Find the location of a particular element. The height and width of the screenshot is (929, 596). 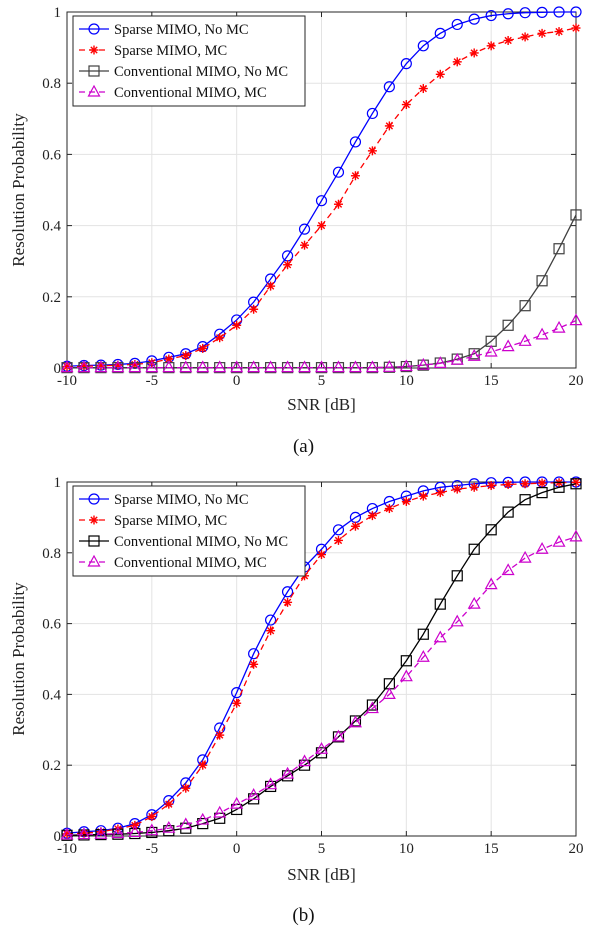

legend-marker-triangle is located at coordinates (94, 90).